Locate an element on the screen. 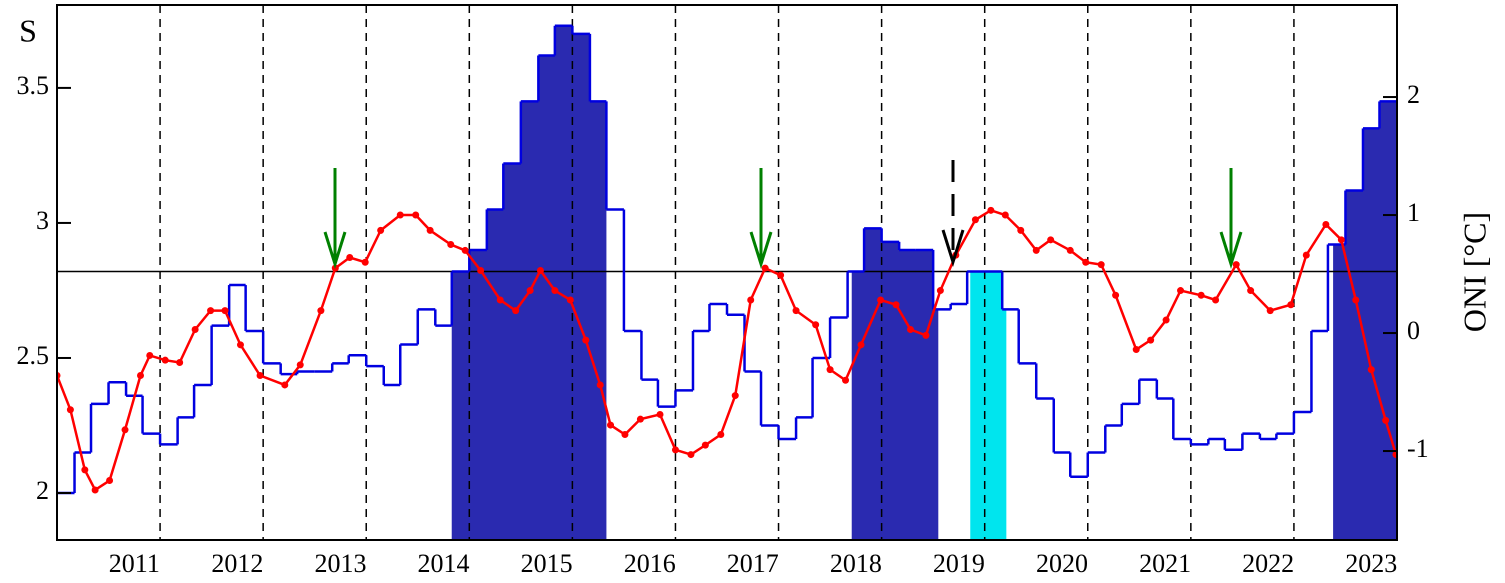 The height and width of the screenshot is (583, 1505). x-tick-label: 2023 is located at coordinates (1371, 563).